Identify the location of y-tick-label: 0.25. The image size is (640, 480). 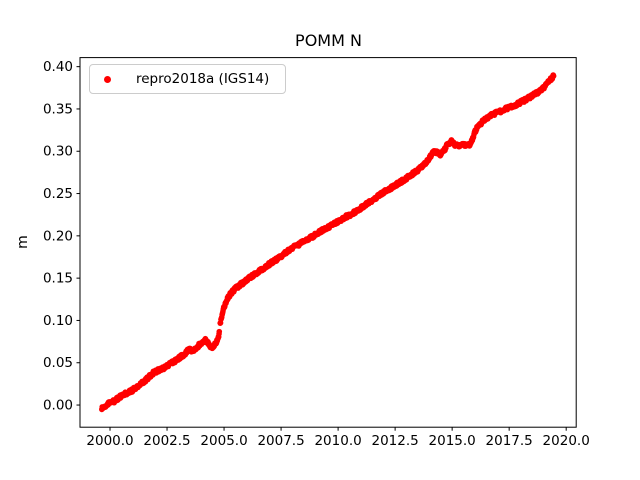
(58, 194).